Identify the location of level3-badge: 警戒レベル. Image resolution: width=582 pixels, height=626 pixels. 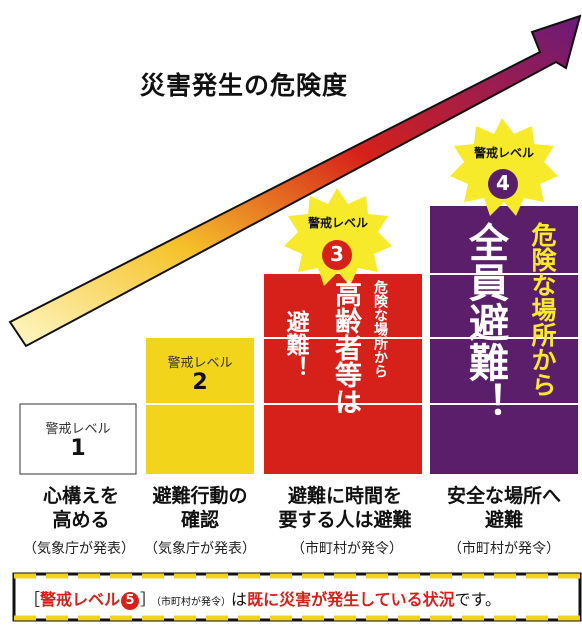
(337, 223).